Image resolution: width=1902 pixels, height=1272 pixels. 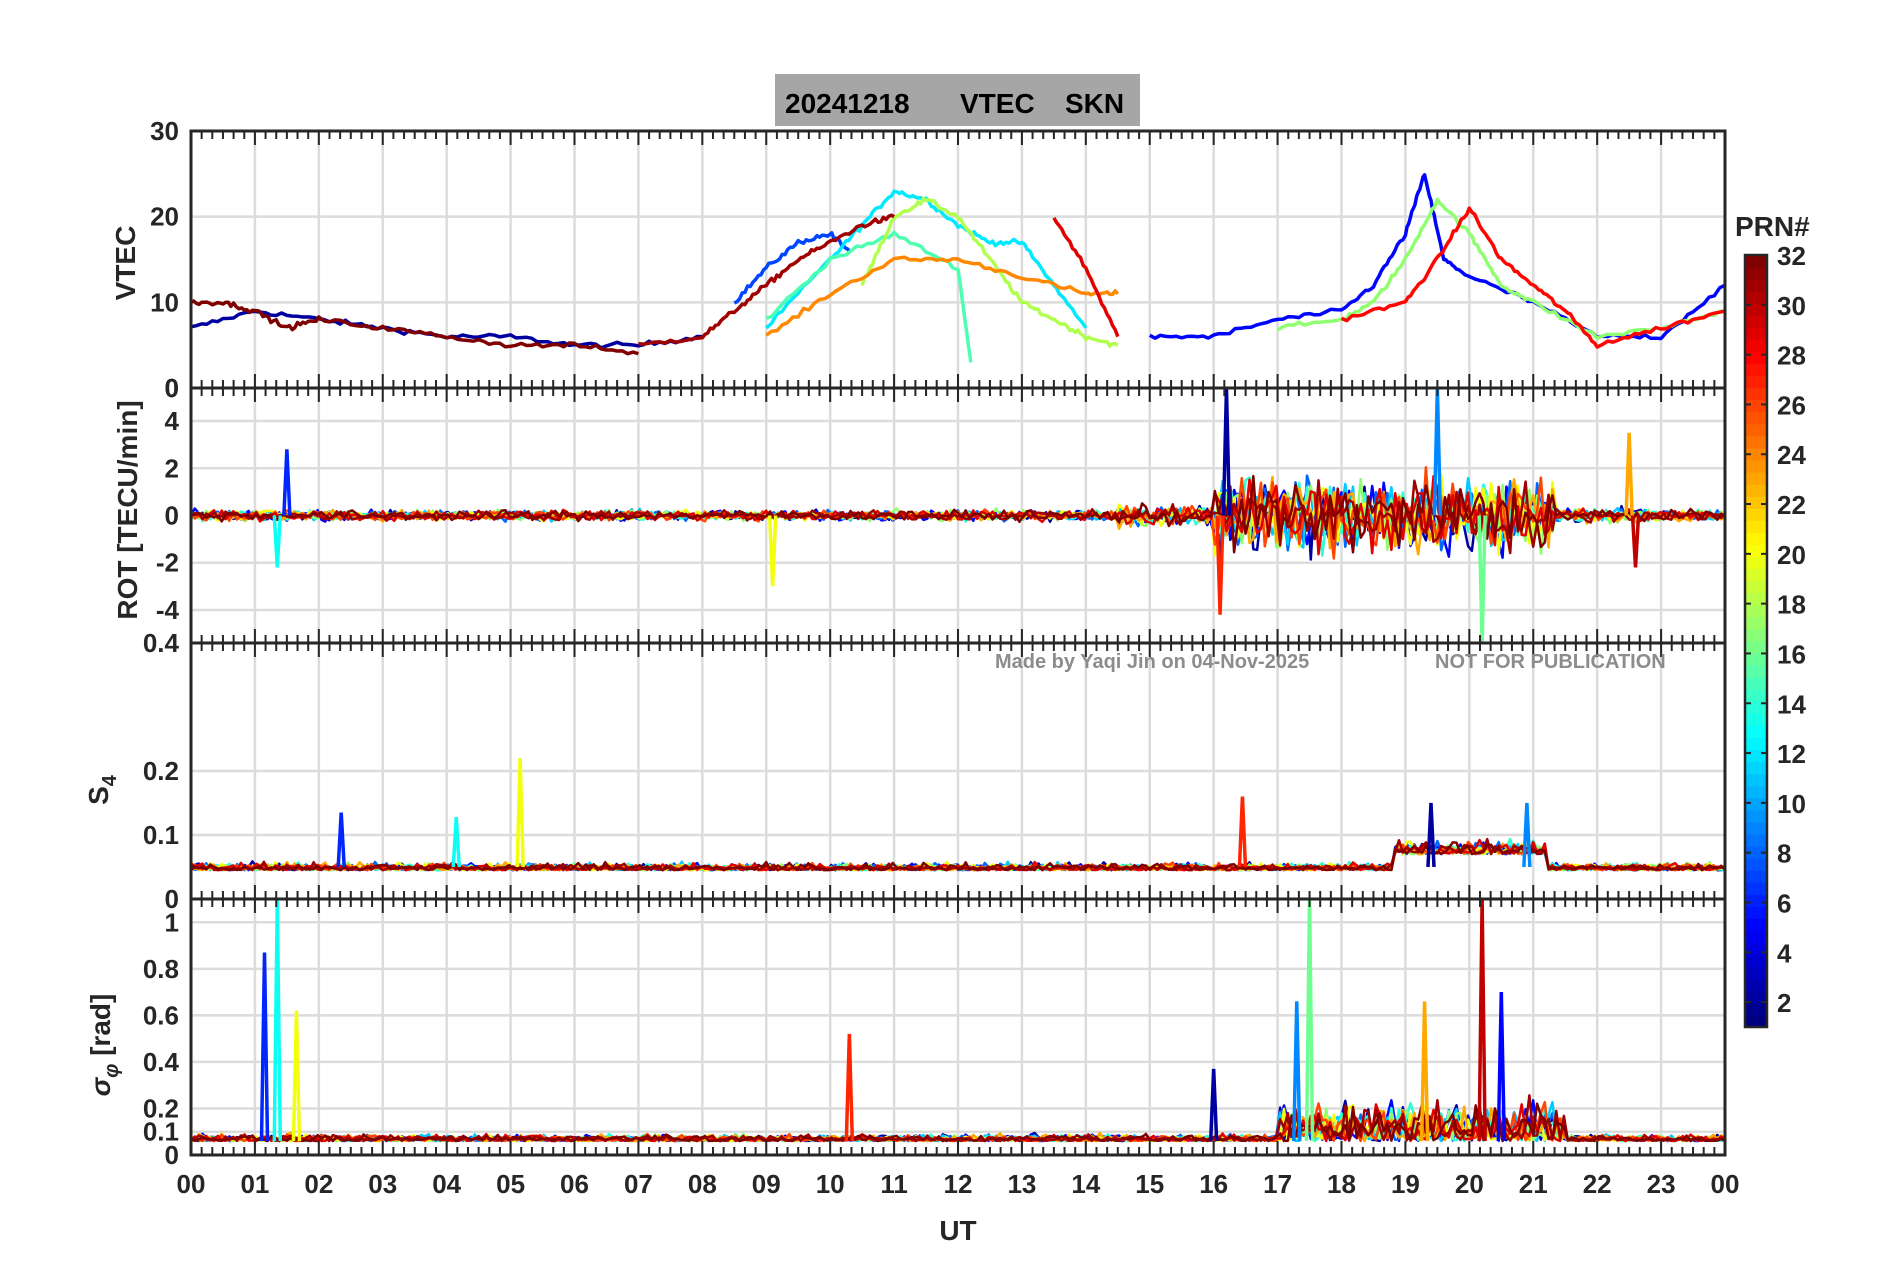 I want to click on x-tick-label: 05, so click(x=510, y=1184).